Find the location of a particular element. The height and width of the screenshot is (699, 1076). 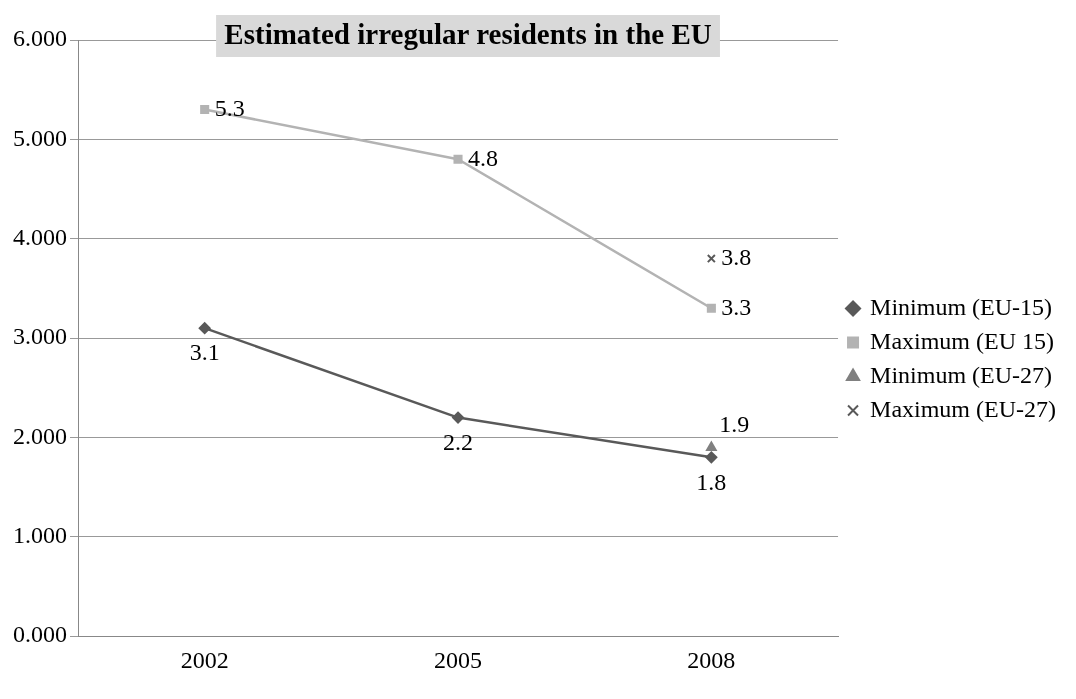

y-tick-label: 0.000 is located at coordinates (40, 634).